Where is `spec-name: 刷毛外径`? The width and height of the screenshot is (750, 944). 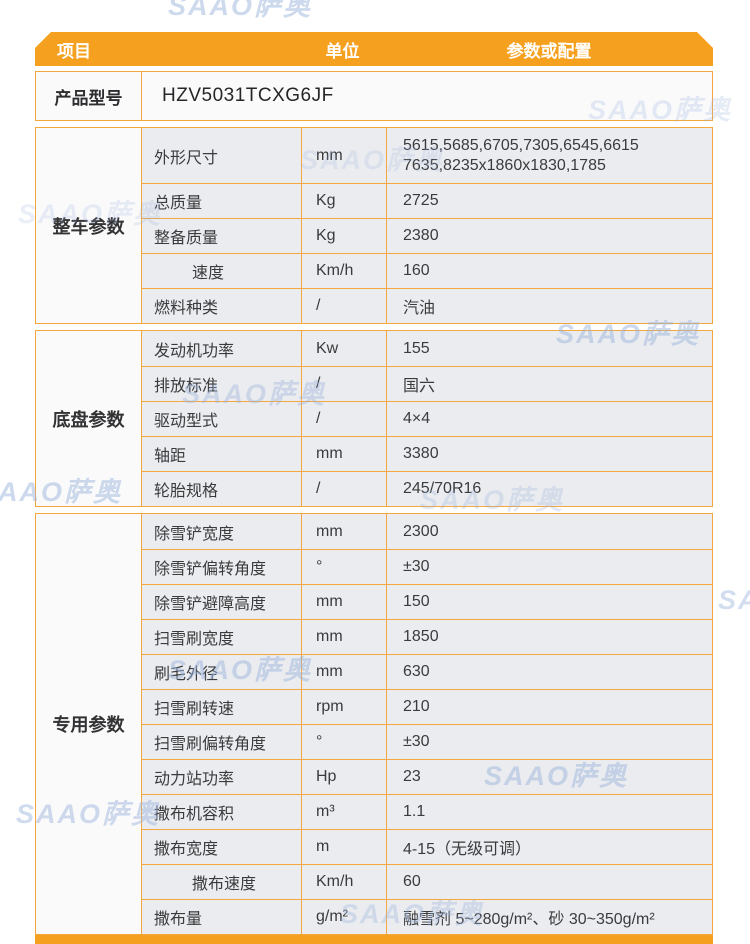 spec-name: 刷毛外径 is located at coordinates (221, 671).